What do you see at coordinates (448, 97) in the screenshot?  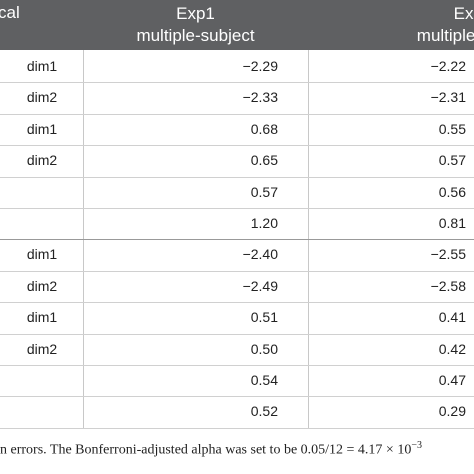 I see `value-cell: −2.31` at bounding box center [448, 97].